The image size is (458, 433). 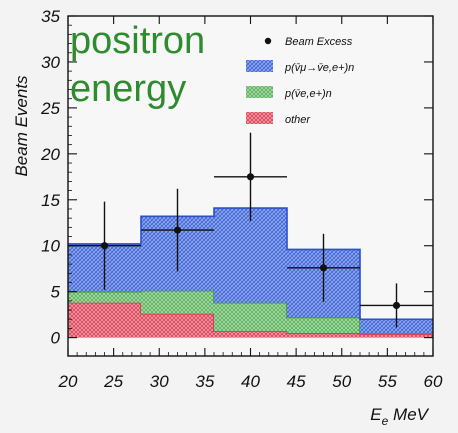 What do you see at coordinates (159, 381) in the screenshot?
I see `x-tick-label: 30` at bounding box center [159, 381].